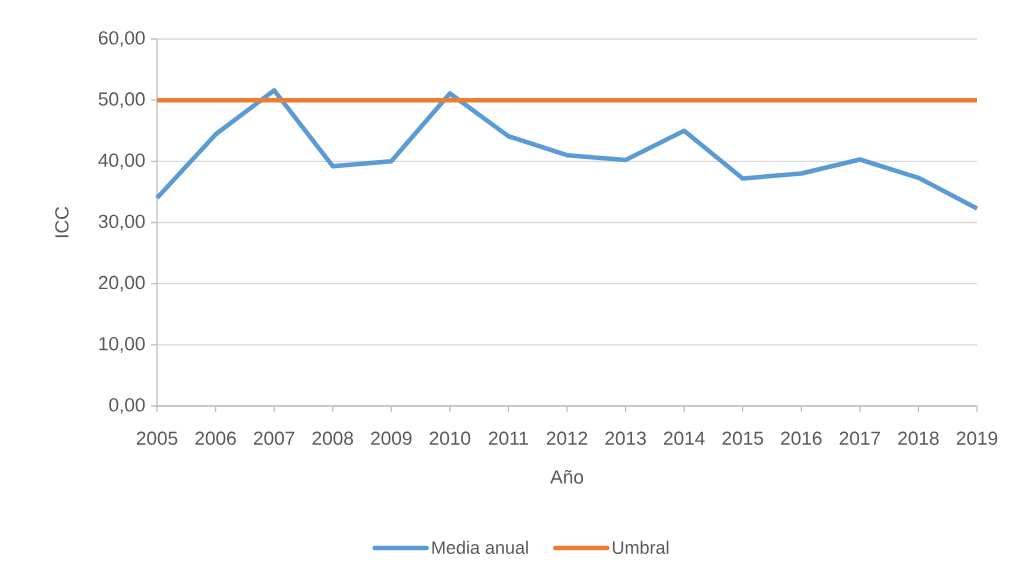  I want to click on x-tick-label: 2018, so click(918, 438).